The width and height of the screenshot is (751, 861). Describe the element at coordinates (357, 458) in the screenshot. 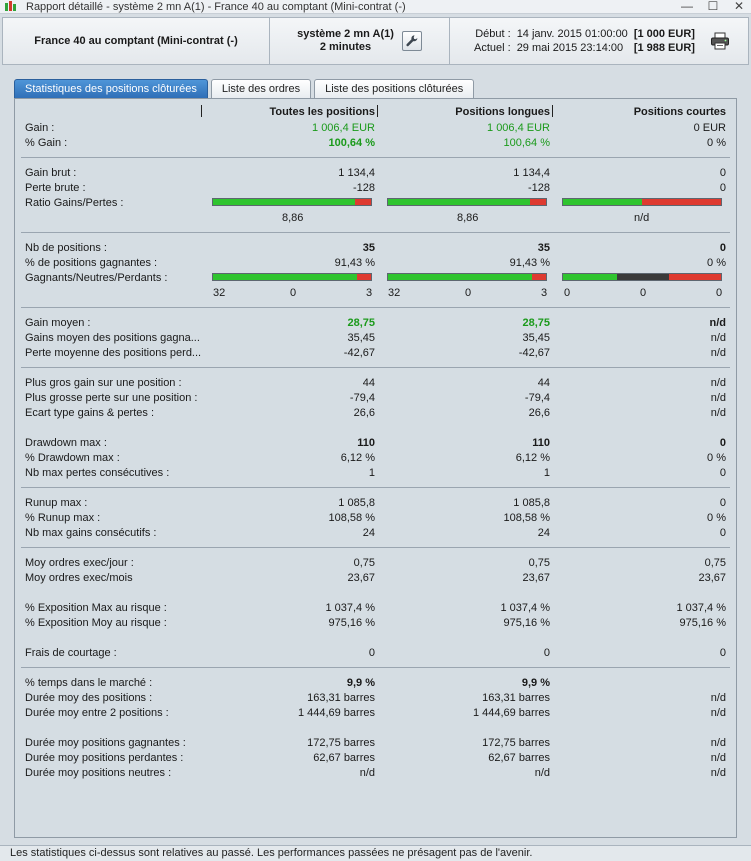

I see `stat-value-all: 6,12 %` at that location.